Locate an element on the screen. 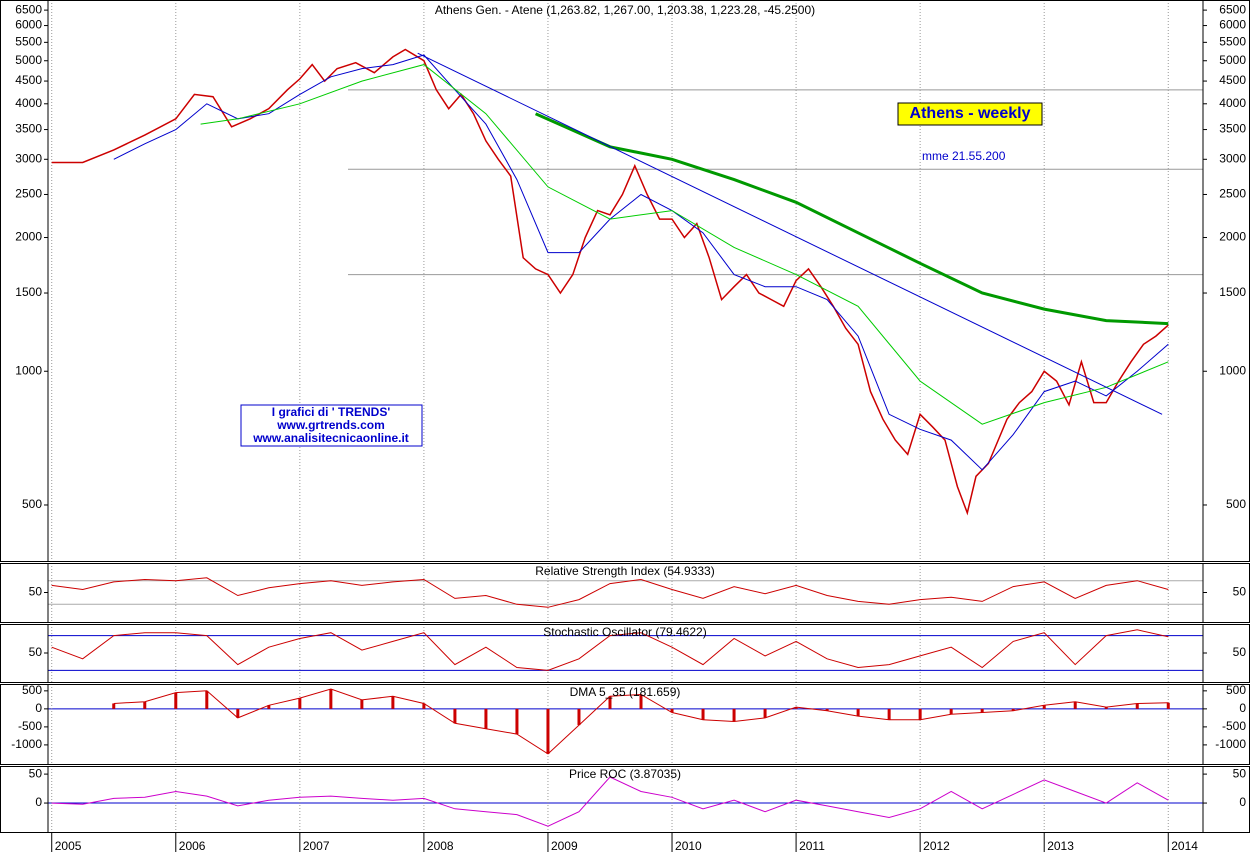  annotation: Athens - weekly is located at coordinates (970, 113).